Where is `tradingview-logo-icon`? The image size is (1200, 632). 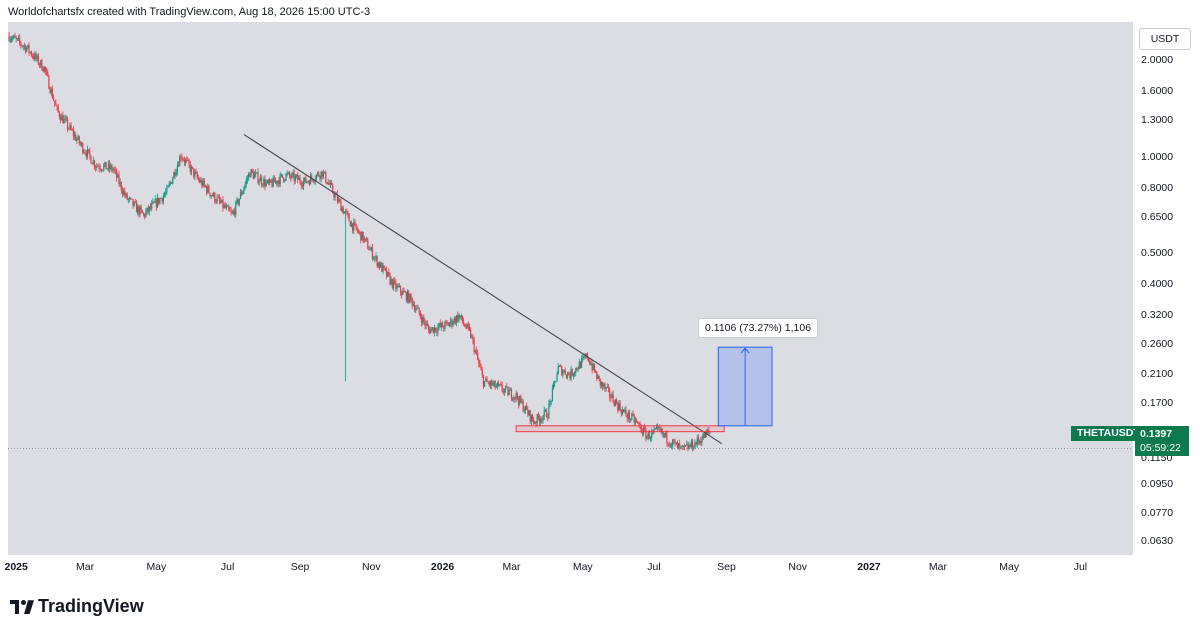
tradingview-logo-icon is located at coordinates (22, 607).